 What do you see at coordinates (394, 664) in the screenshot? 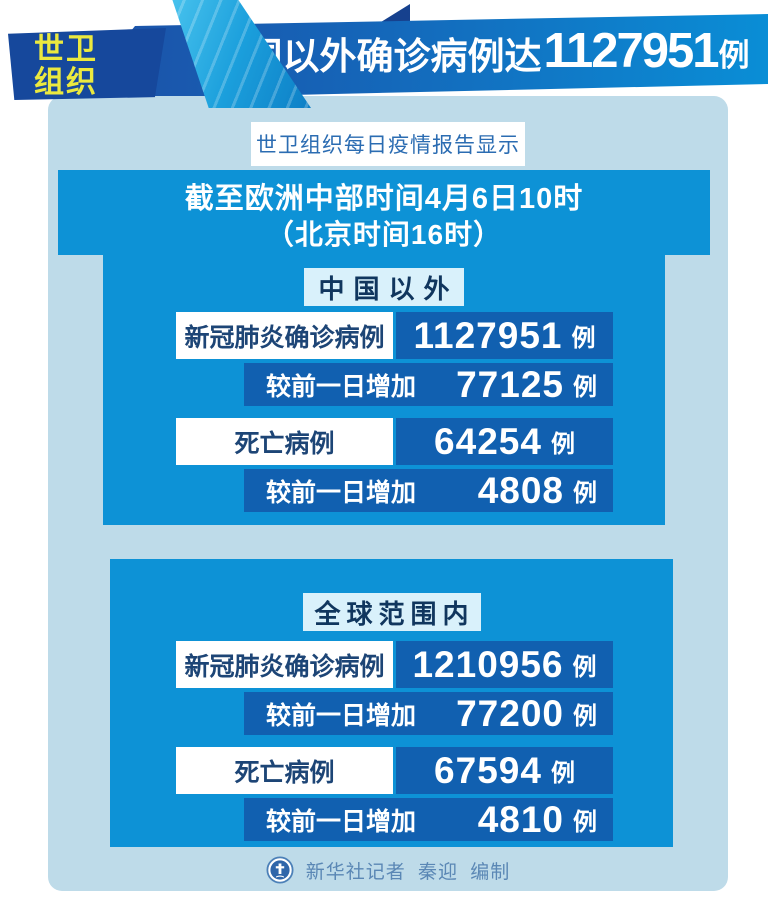
I see `stat-row-confirmed: 新冠肺炎确诊病例 1210956 例` at bounding box center [394, 664].